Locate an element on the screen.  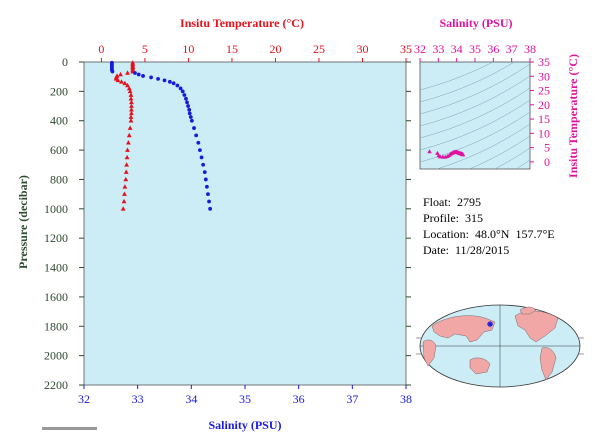
ts-plot-area is located at coordinates (475, 115).